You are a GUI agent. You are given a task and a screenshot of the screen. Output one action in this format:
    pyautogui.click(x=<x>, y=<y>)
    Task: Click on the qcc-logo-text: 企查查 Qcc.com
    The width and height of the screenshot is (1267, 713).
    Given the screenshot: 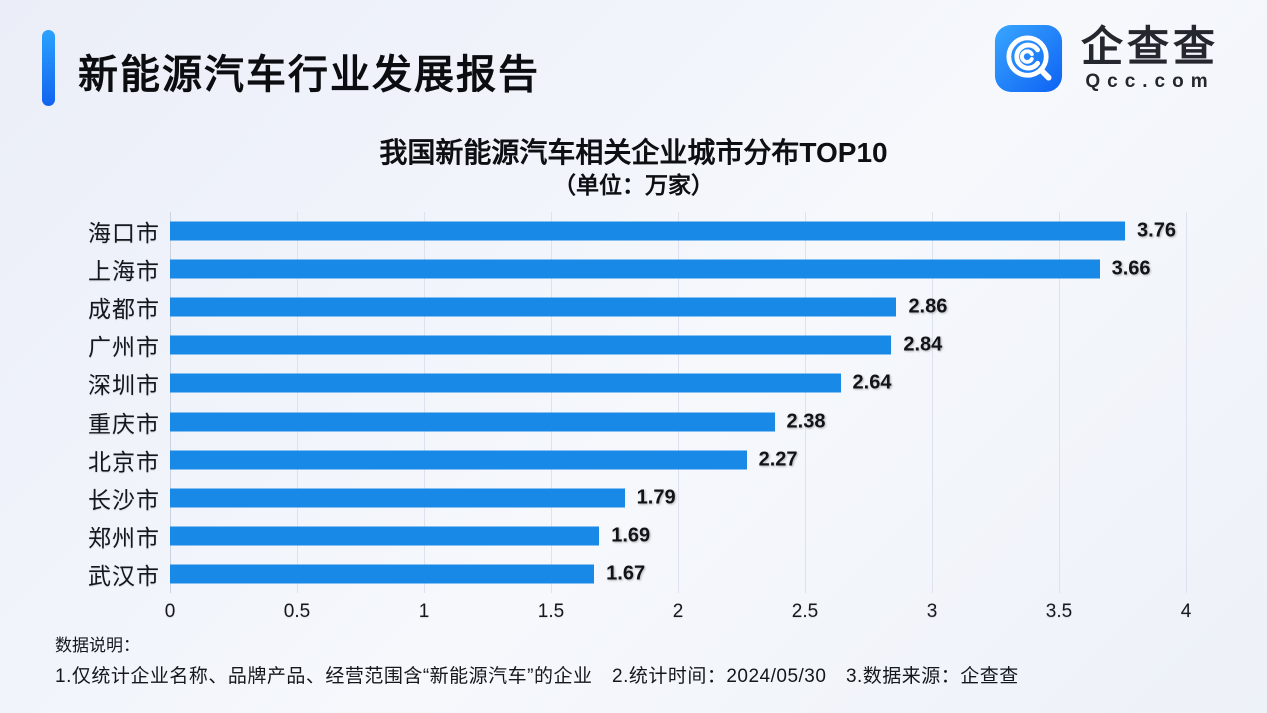 What is the action you would take?
    pyautogui.click(x=1149, y=58)
    